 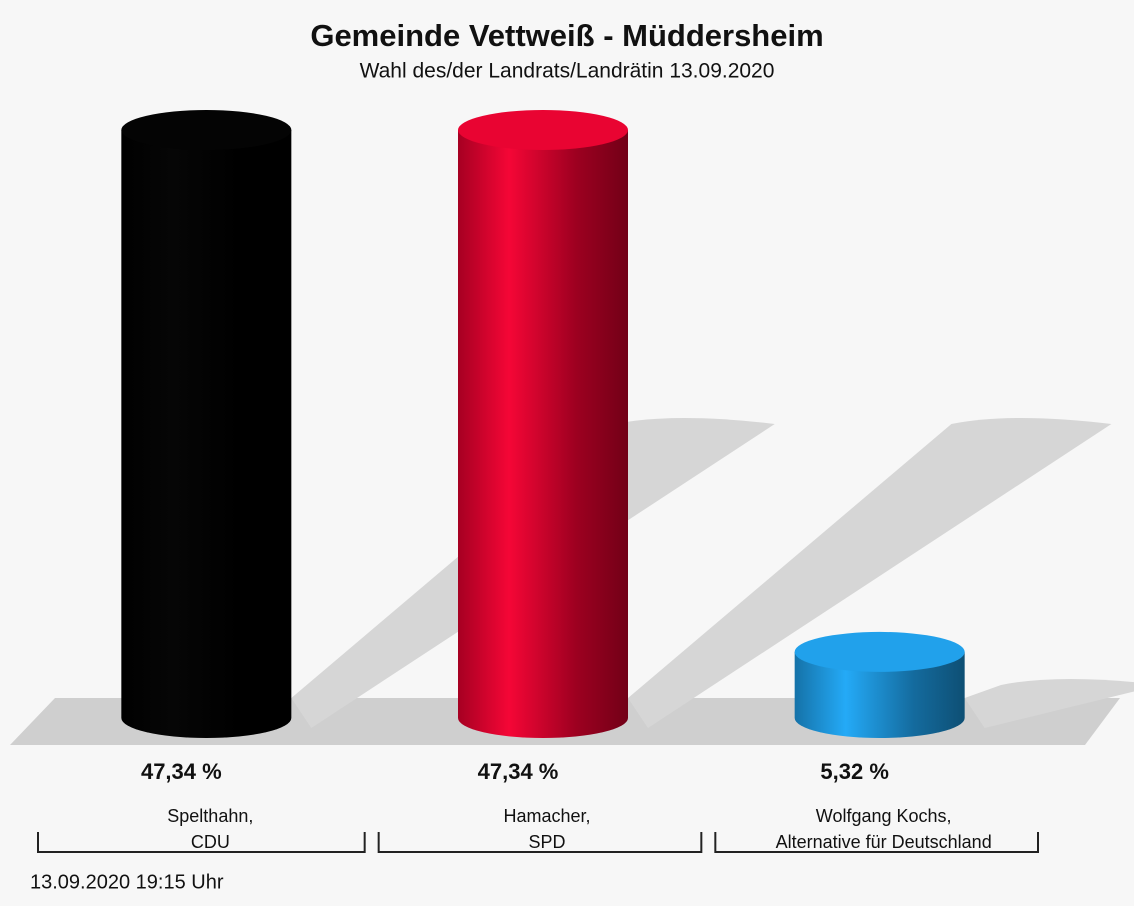 What do you see at coordinates (210, 816) in the screenshot?
I see `x-tick-label: Spelthahn,` at bounding box center [210, 816].